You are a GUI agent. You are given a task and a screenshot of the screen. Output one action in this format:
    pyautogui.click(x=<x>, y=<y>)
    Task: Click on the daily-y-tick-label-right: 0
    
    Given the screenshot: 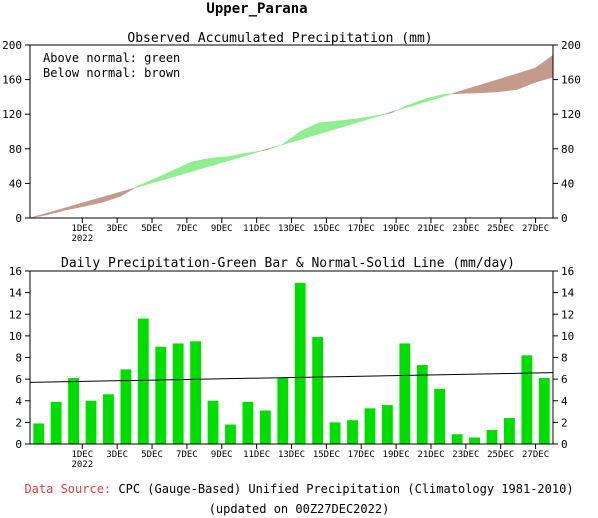 What is the action you would take?
    pyautogui.click(x=564, y=444)
    